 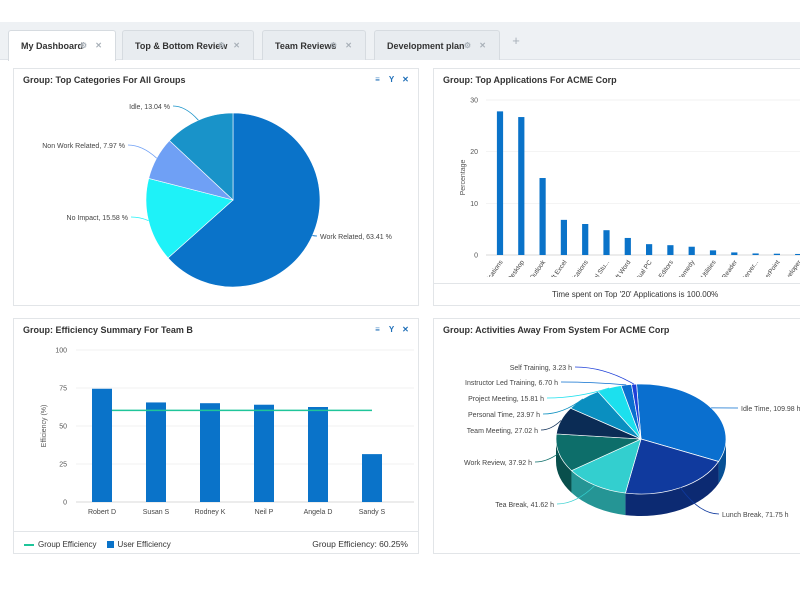 I want to click on bar-robert-d, so click(x=102, y=445).